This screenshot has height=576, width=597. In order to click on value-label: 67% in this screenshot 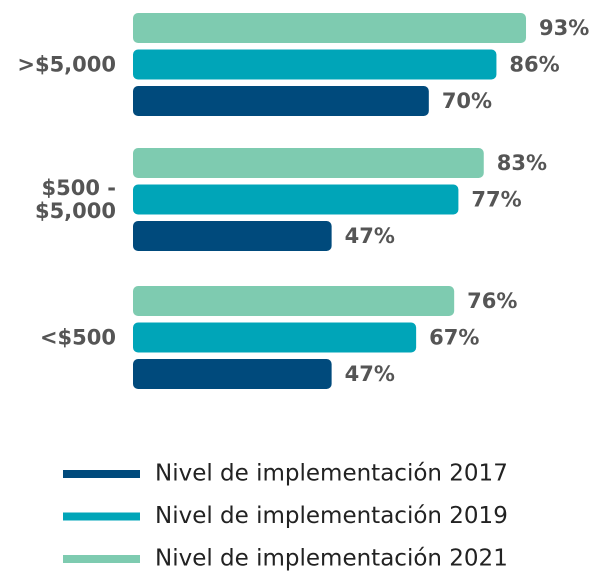, I will do `click(454, 338)`.